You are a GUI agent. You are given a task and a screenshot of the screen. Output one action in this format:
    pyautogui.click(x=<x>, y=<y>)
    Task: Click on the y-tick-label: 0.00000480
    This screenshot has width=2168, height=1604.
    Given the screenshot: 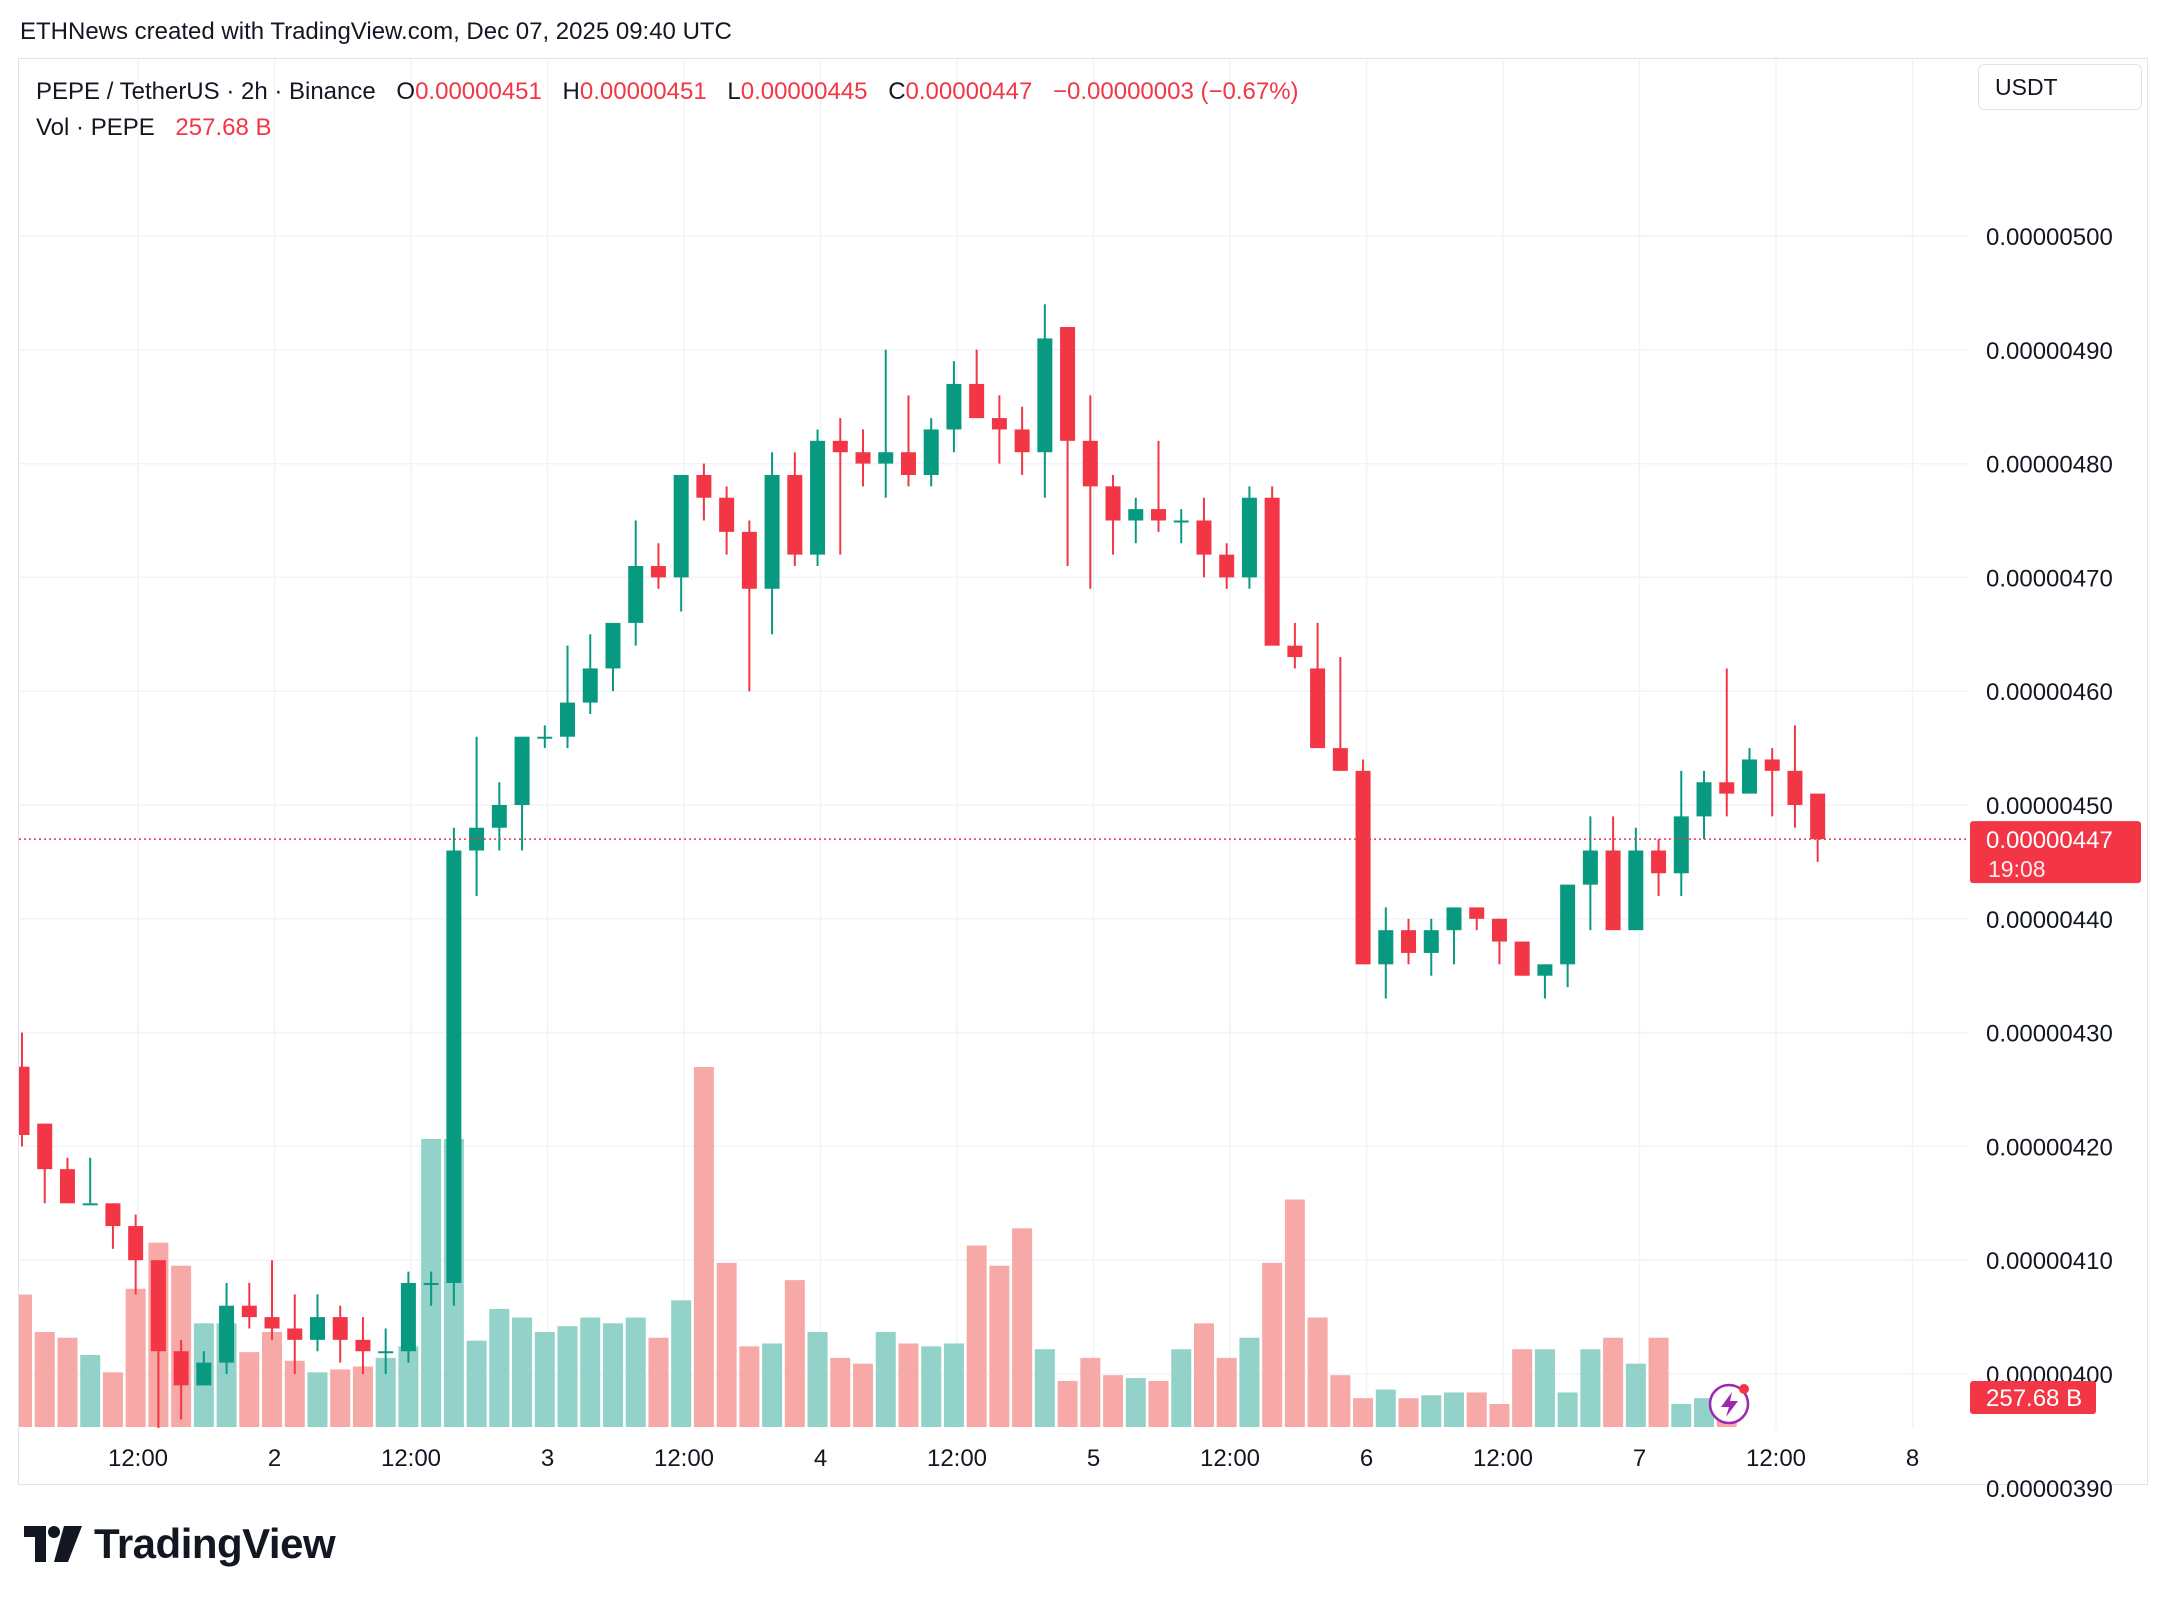 What is the action you would take?
    pyautogui.click(x=2049, y=465)
    